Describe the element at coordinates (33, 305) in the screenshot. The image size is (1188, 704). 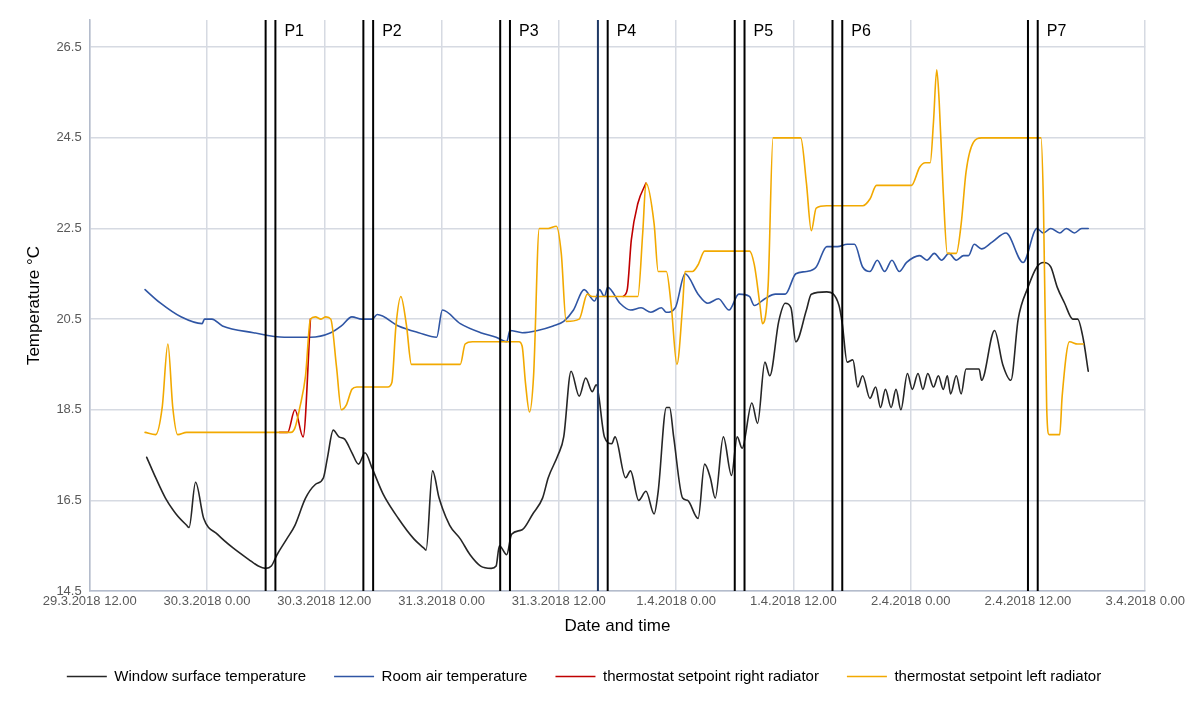
I see `y-axis-title: Temperature °C` at that location.